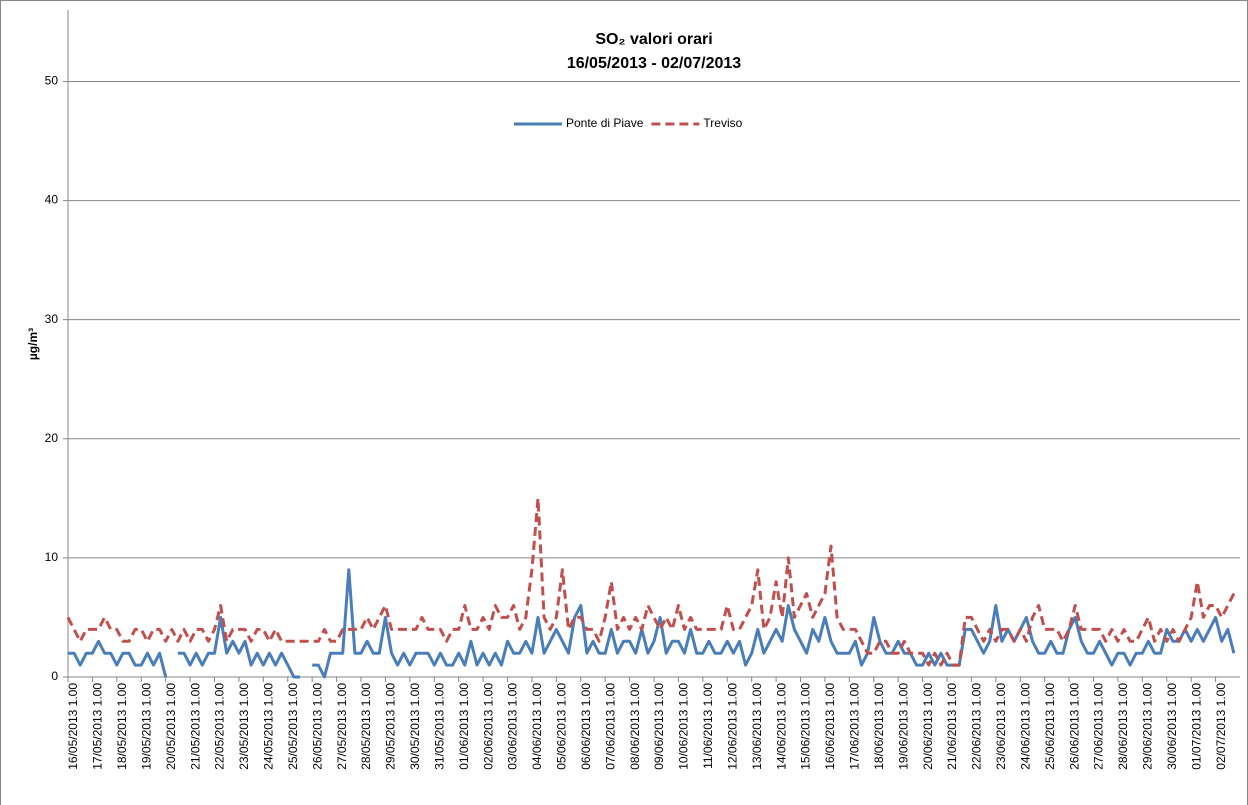 This screenshot has height=805, width=1248. What do you see at coordinates (52, 438) in the screenshot?
I see `y-tick-label: 20` at bounding box center [52, 438].